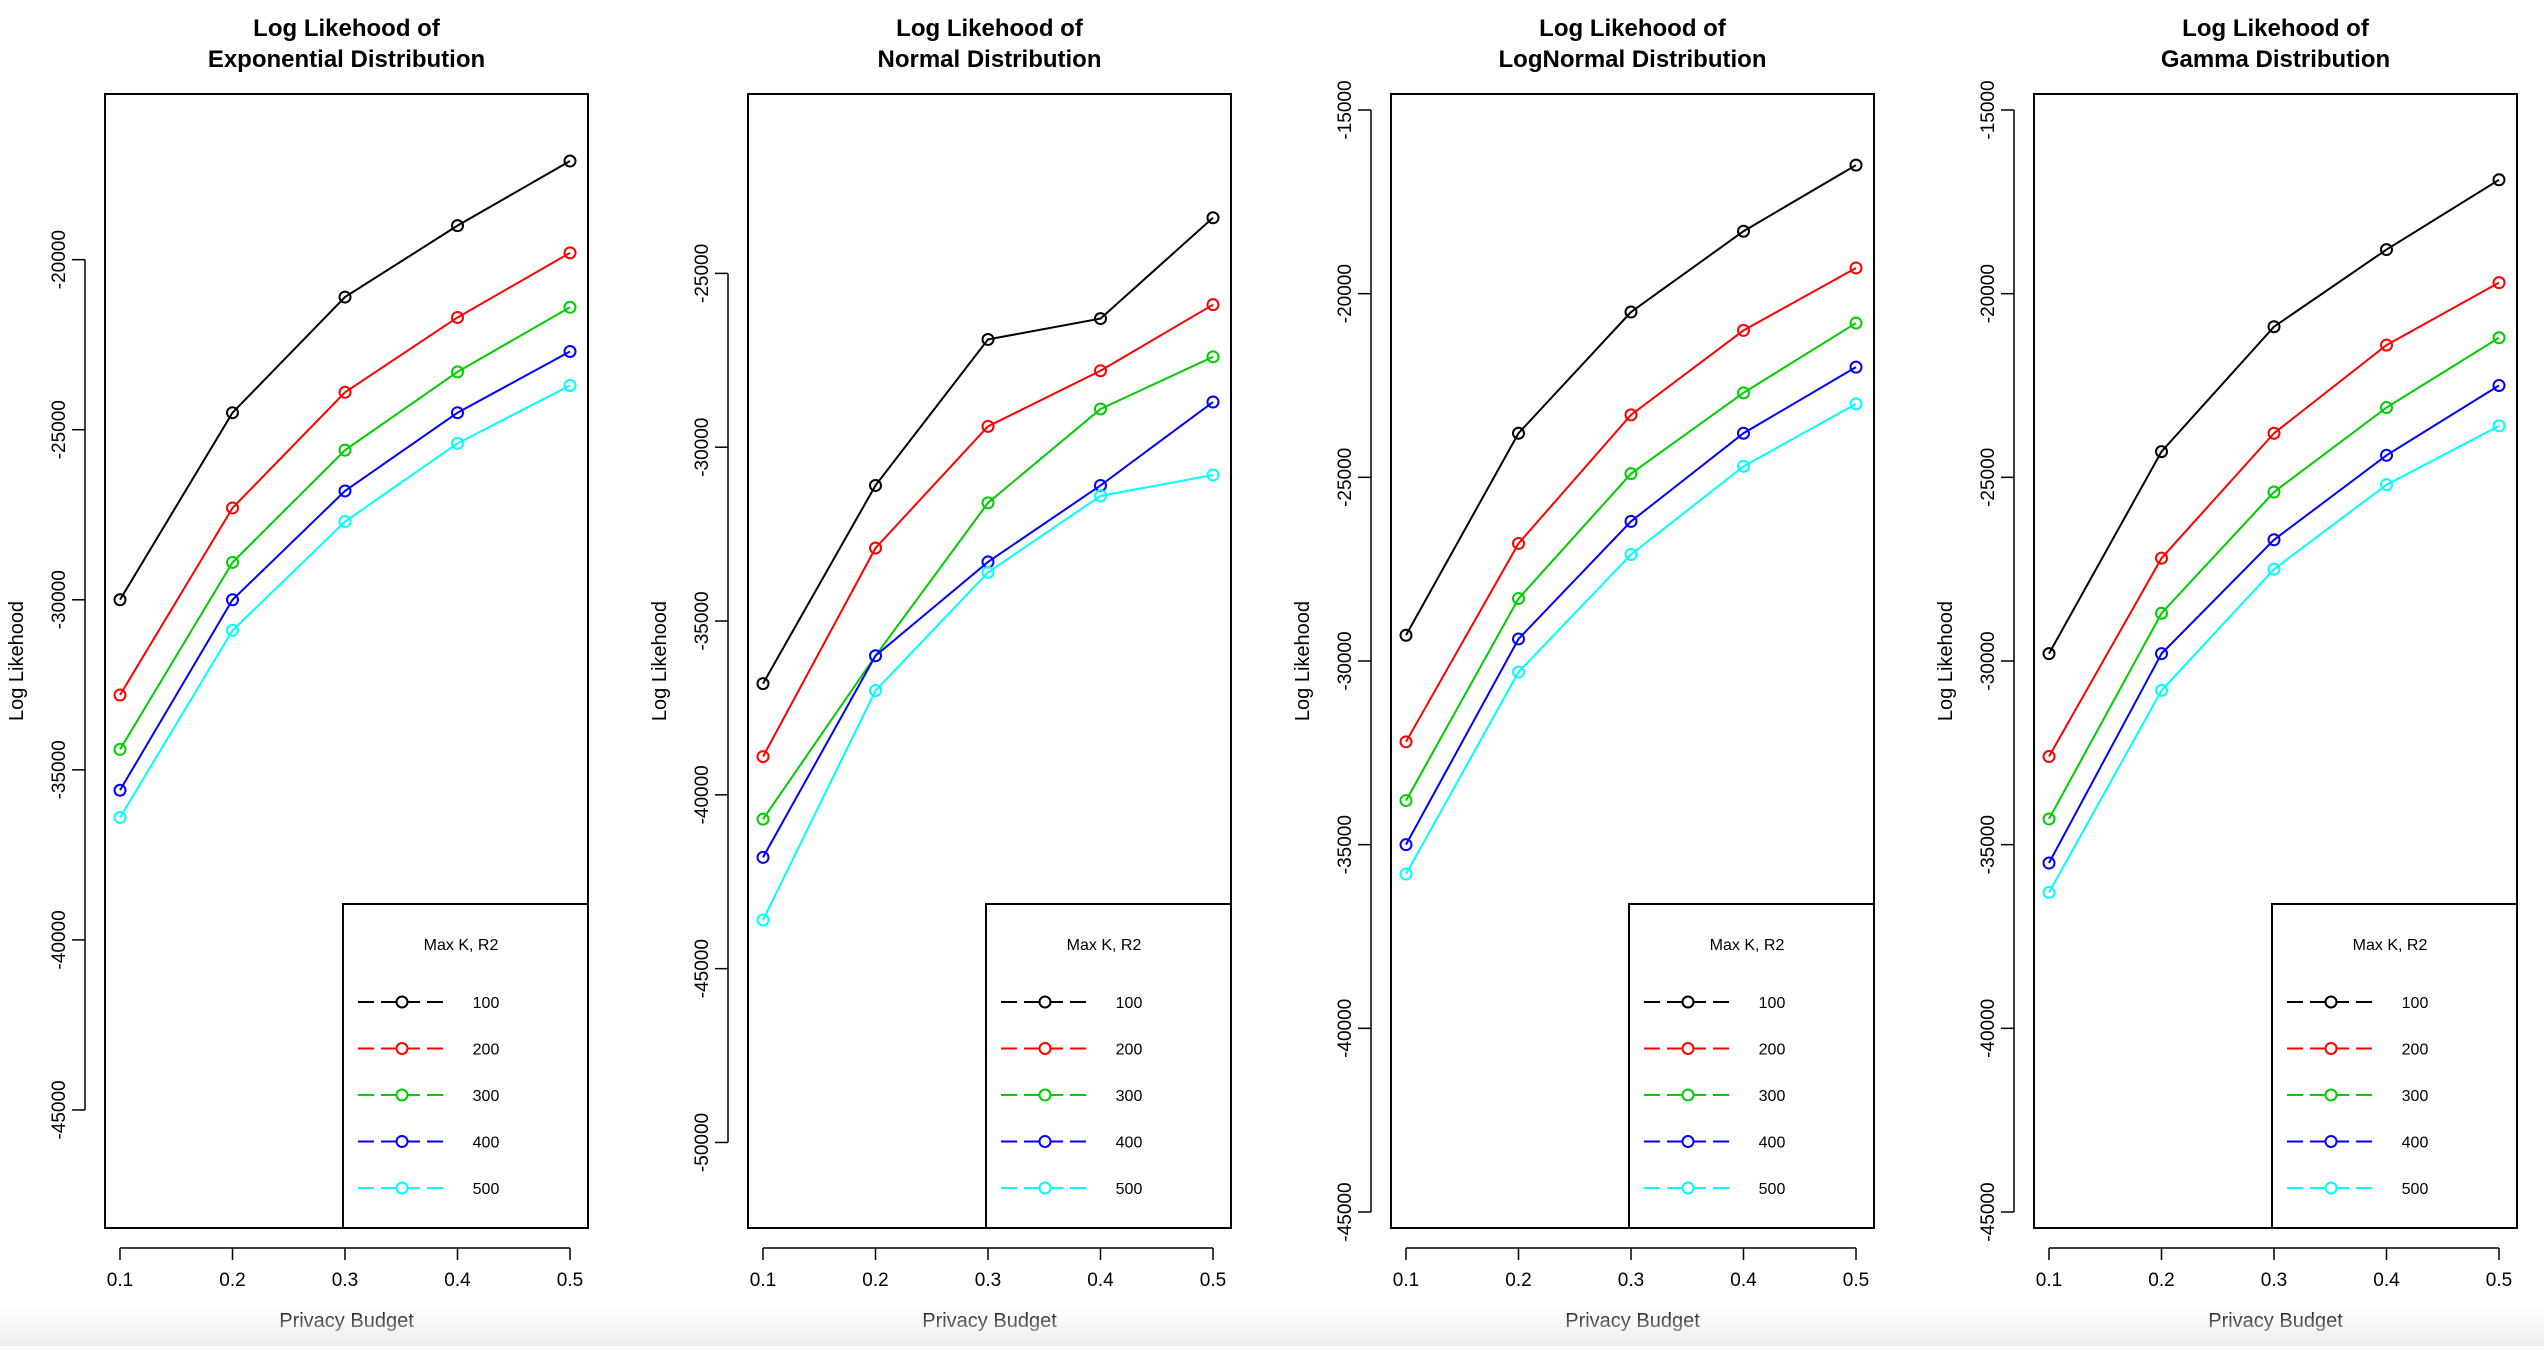  Describe the element at coordinates (1751, 1066) in the screenshot. I see `legend-box` at that location.